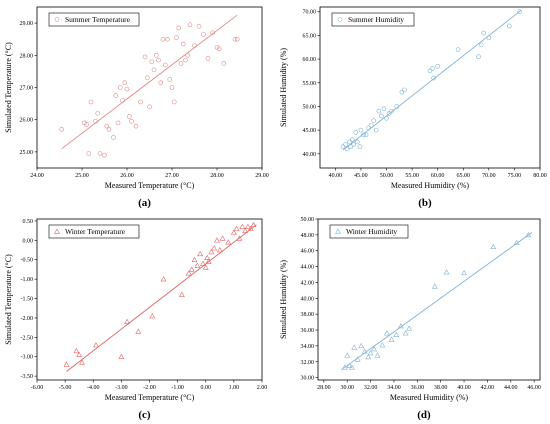 This screenshot has height=424, width=550. Describe the element at coordinates (262, 176) in the screenshot. I see `x-tick-label: 29.00` at that location.